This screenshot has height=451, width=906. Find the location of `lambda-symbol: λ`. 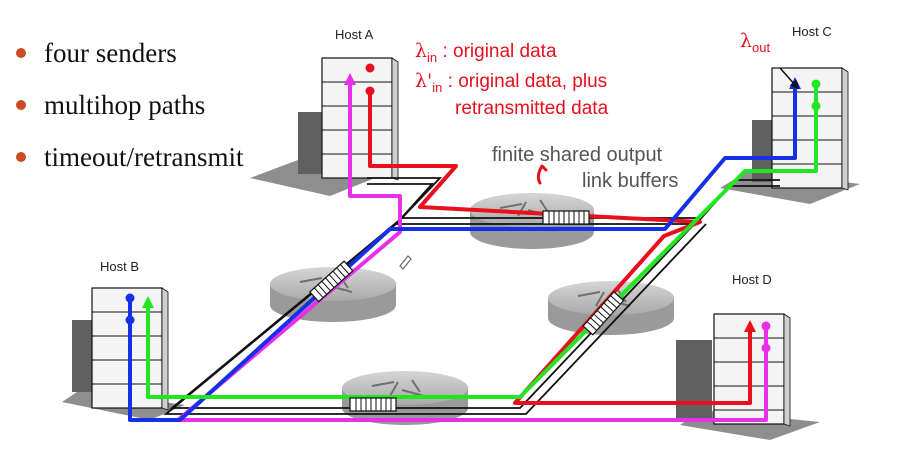

lambda-symbol: λ is located at coordinates (421, 51).